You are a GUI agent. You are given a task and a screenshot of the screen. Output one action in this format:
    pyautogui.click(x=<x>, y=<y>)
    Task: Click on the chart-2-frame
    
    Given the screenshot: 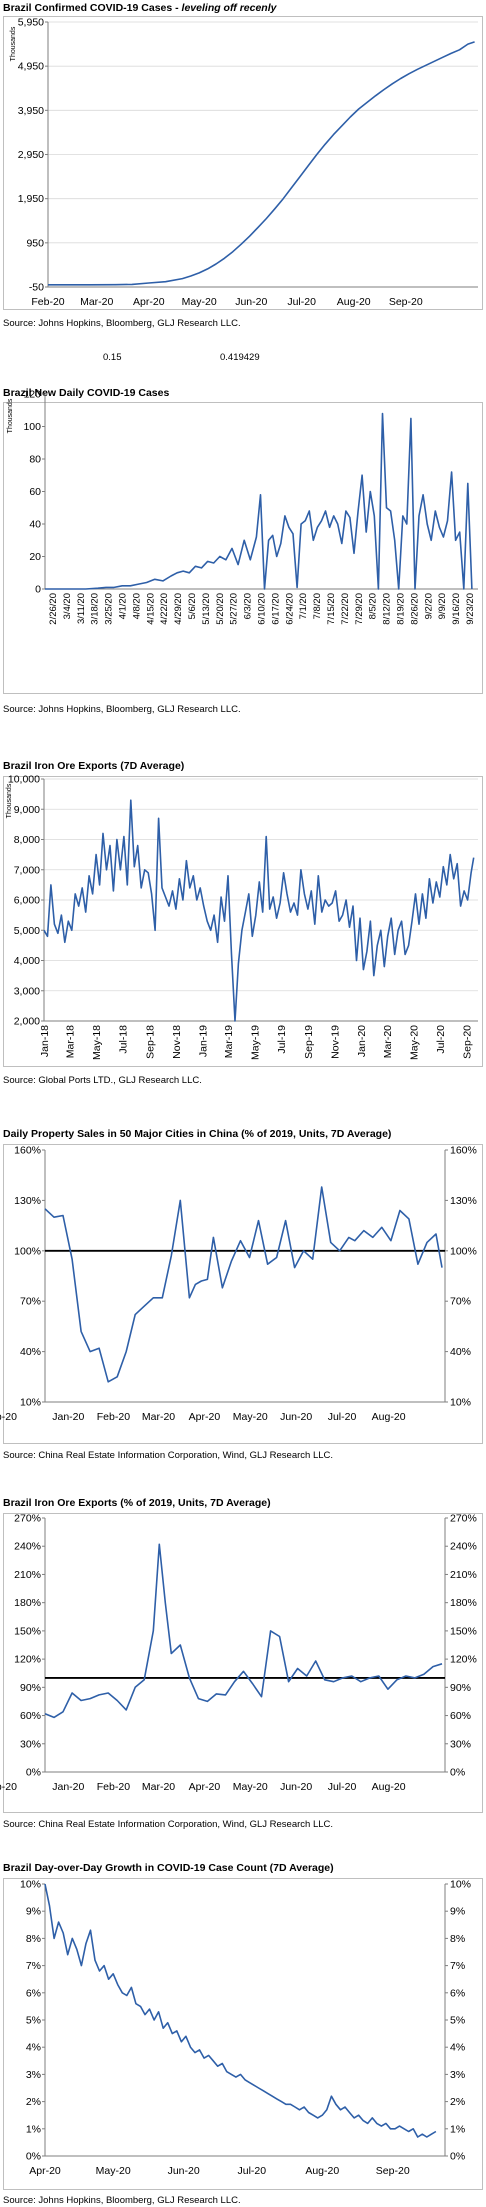 What is the action you would take?
    pyautogui.click(x=243, y=548)
    